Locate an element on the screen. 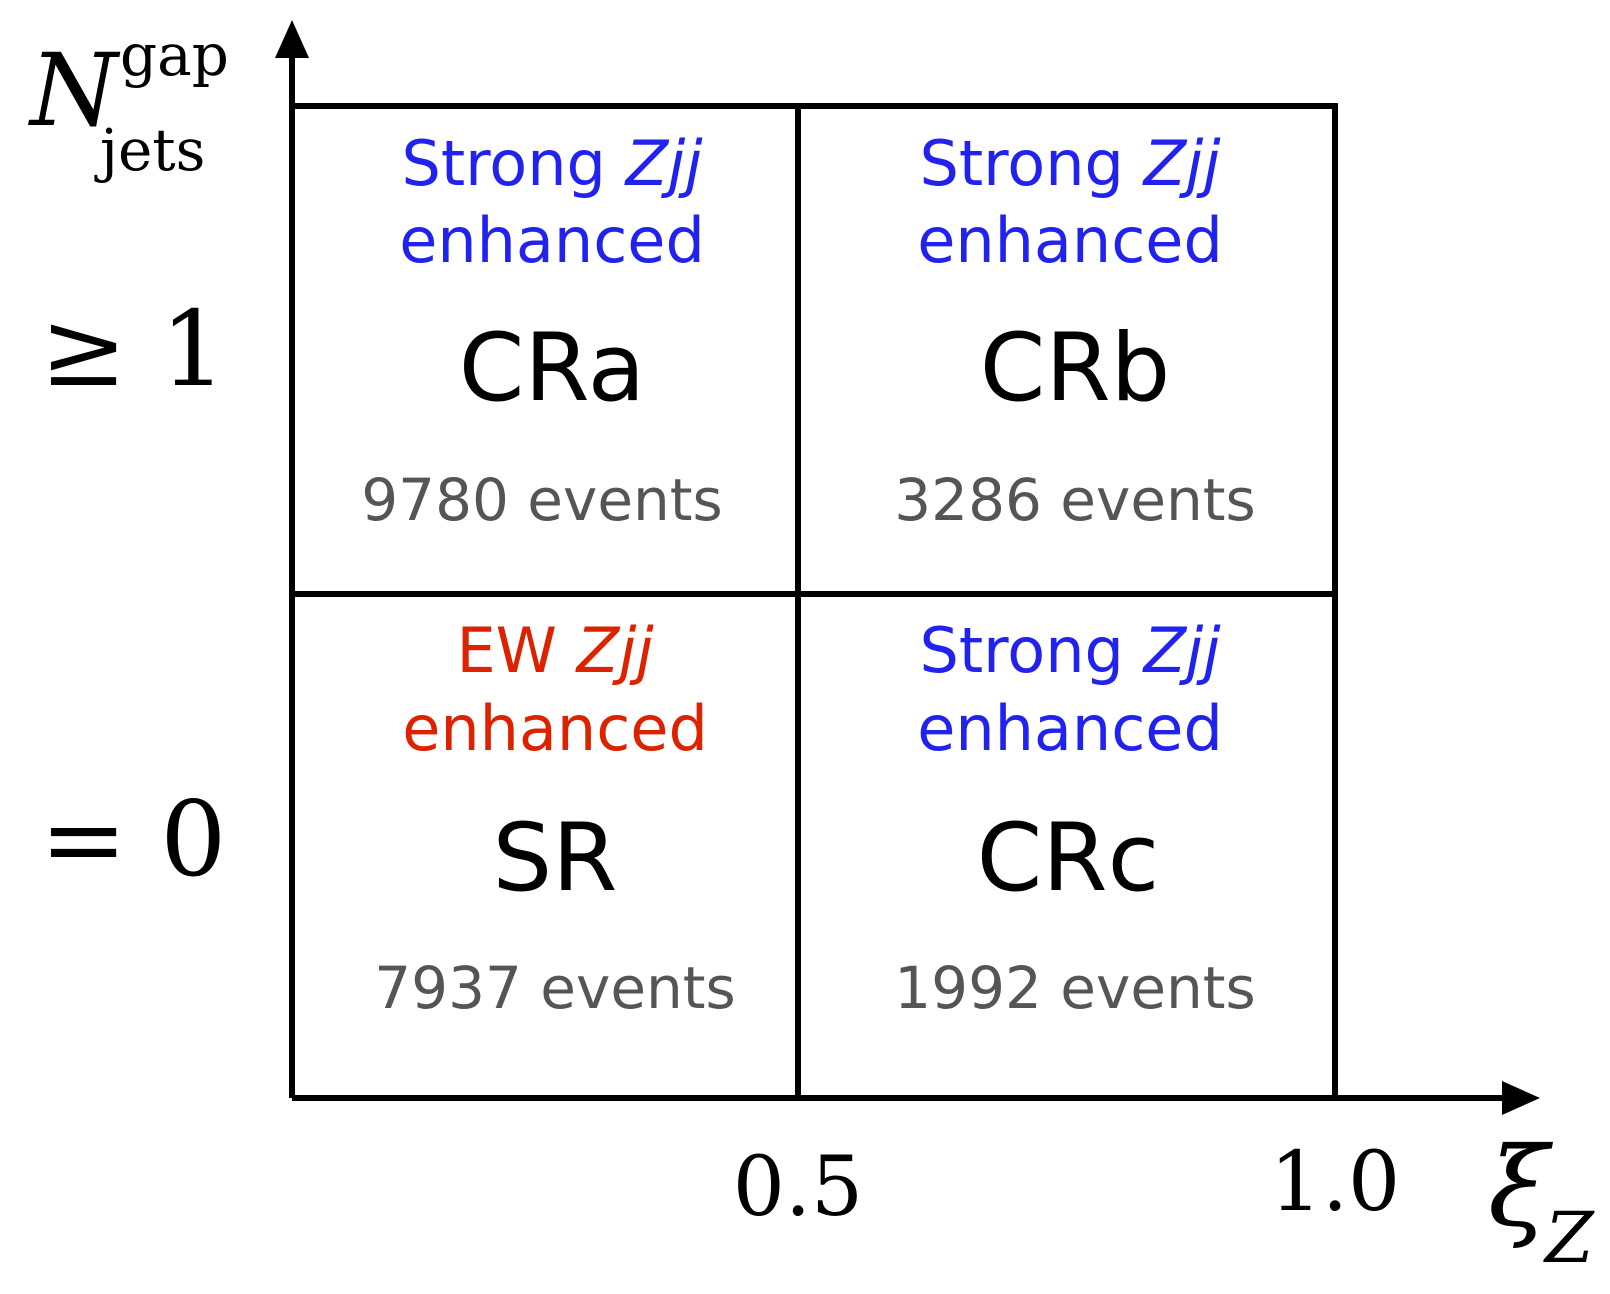  x-axis-label-sub: Z is located at coordinates (1569, 1238).